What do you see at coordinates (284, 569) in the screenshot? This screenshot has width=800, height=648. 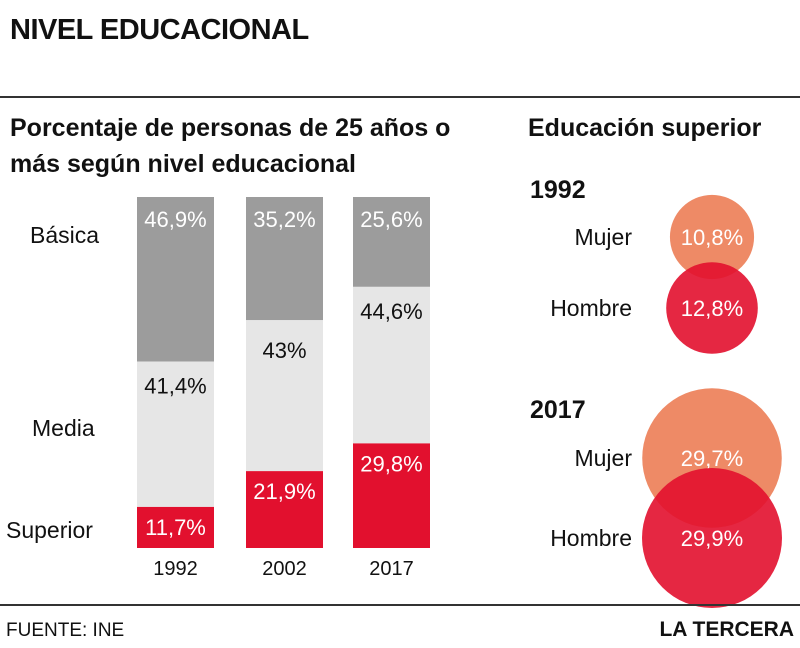 I see `x-axis-tick-label: 2002` at bounding box center [284, 569].